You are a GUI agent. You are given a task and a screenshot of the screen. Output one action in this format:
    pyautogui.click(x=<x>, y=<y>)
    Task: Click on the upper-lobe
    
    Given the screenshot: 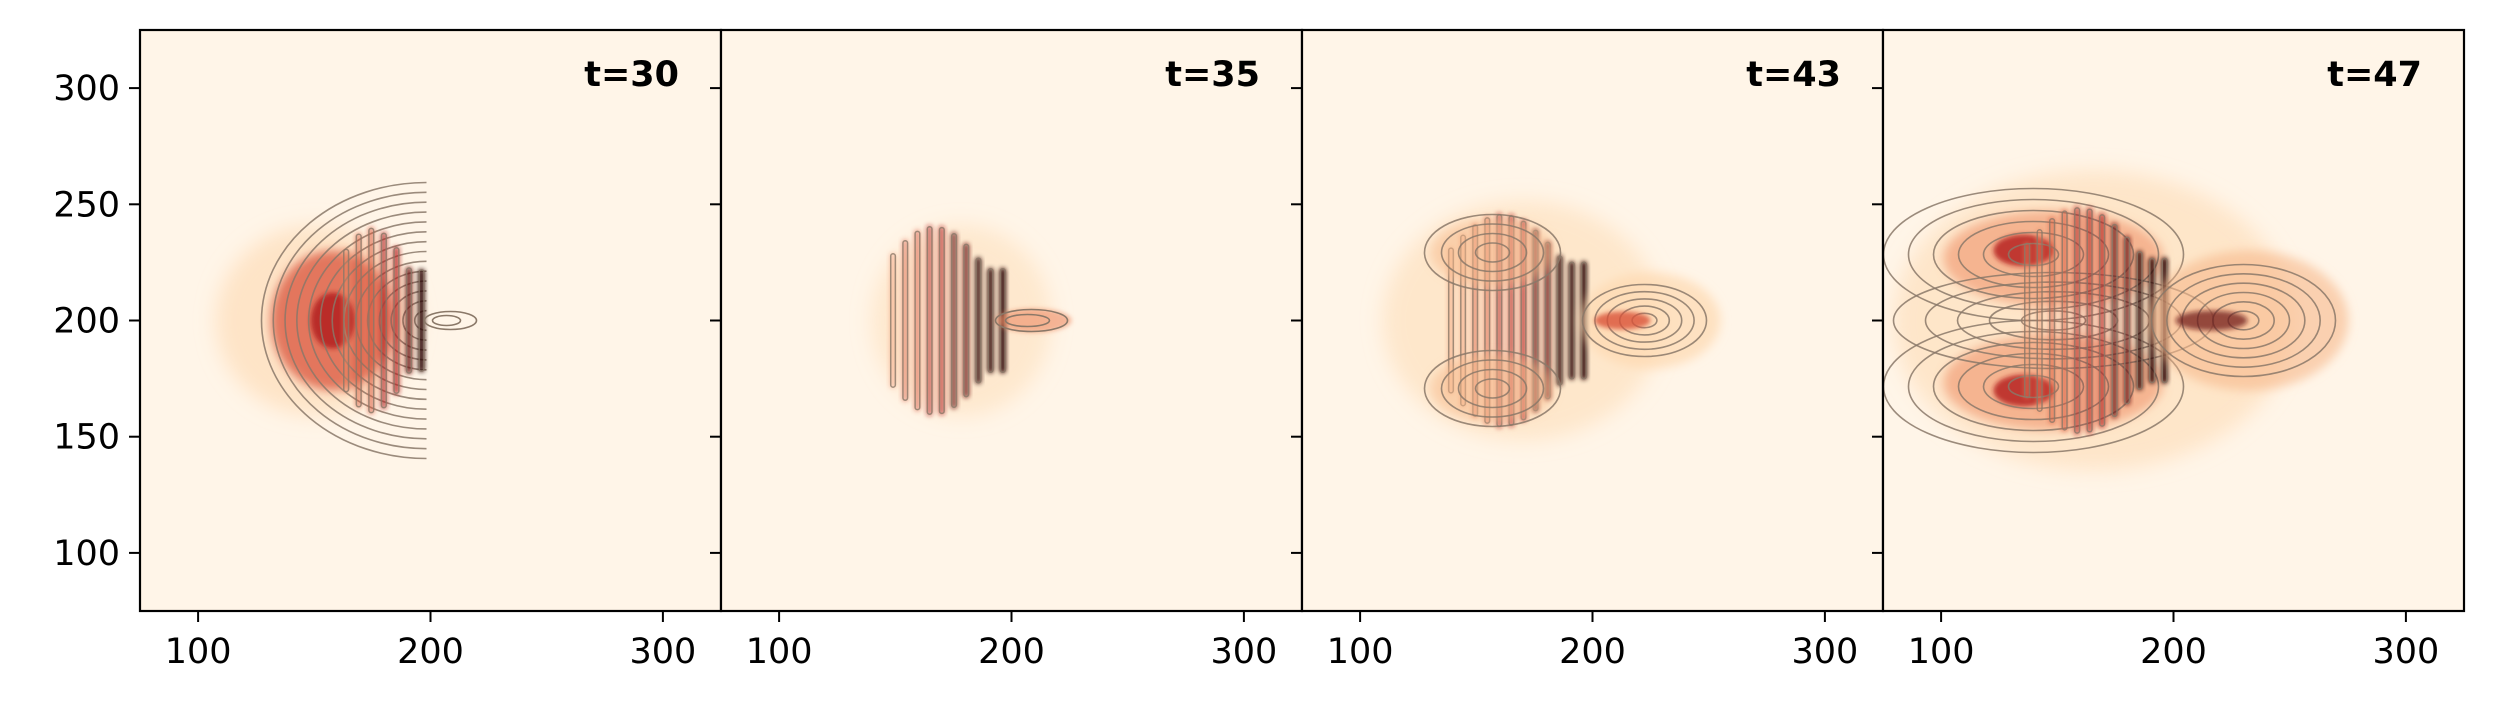 What is the action you would take?
    pyautogui.click(x=1492, y=252)
    